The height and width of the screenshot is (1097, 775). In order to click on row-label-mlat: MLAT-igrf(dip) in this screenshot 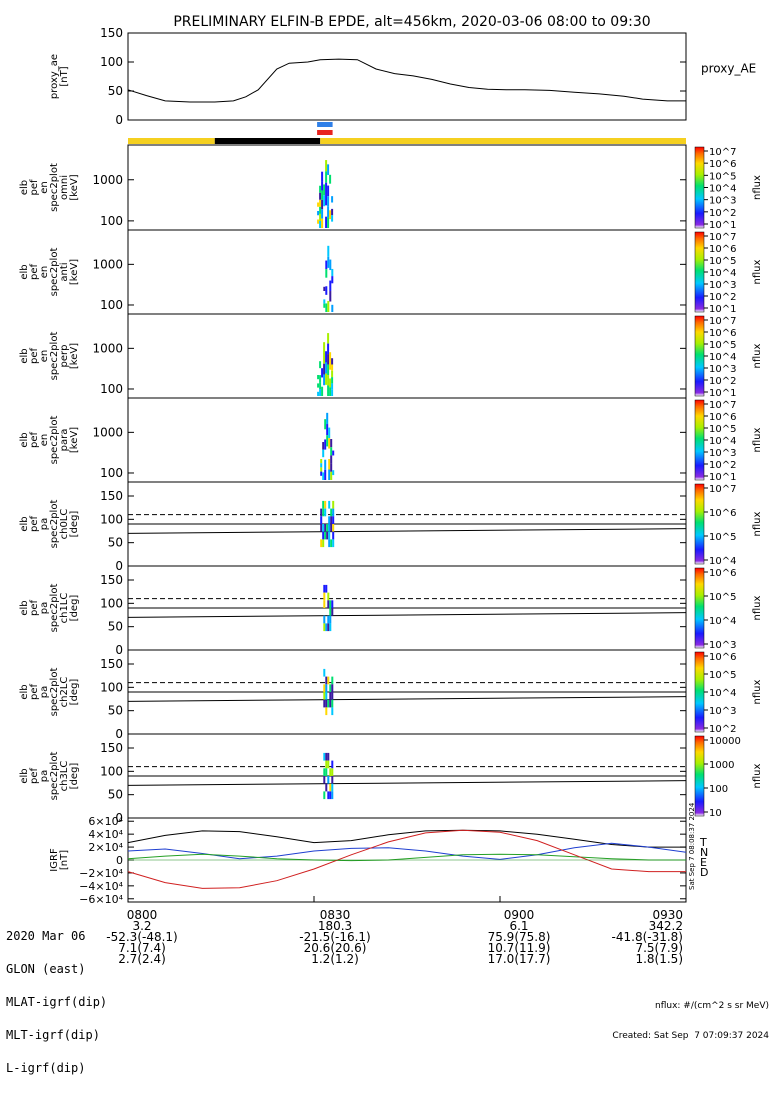, I will do `click(57, 1002)`.